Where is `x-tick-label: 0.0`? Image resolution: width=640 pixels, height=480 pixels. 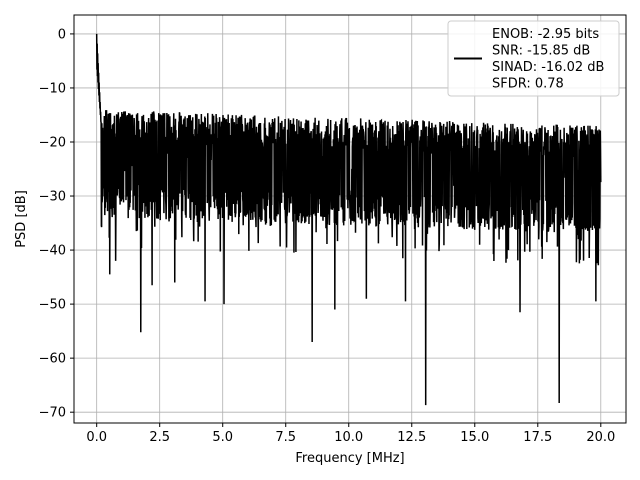
x-tick-label: 0.0 is located at coordinates (96, 437).